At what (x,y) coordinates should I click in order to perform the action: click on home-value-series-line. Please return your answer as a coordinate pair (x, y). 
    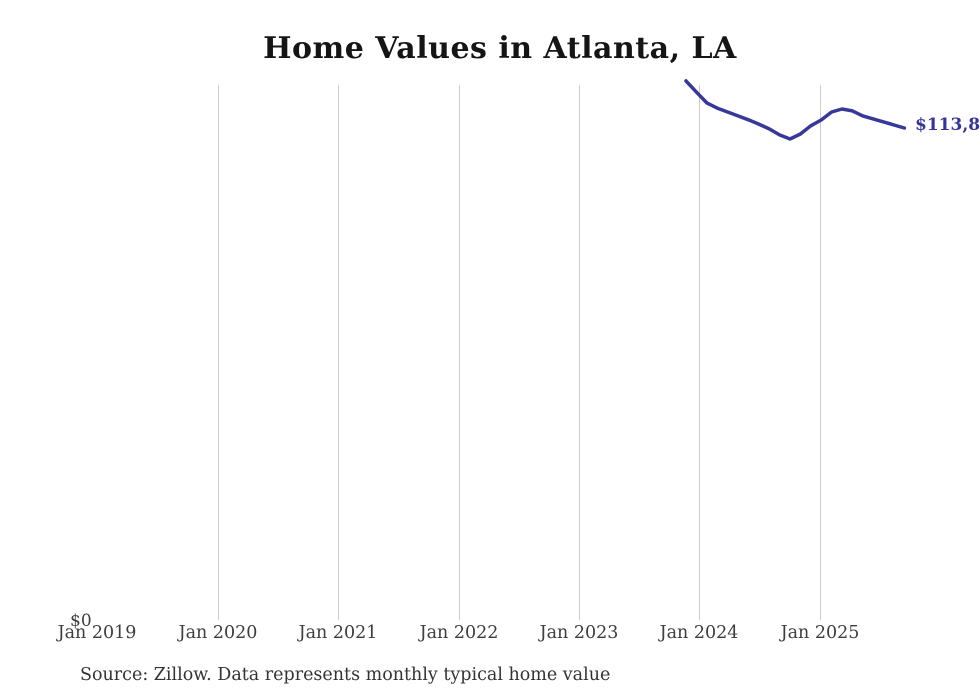
    Looking at the image, I should click on (795, 110).